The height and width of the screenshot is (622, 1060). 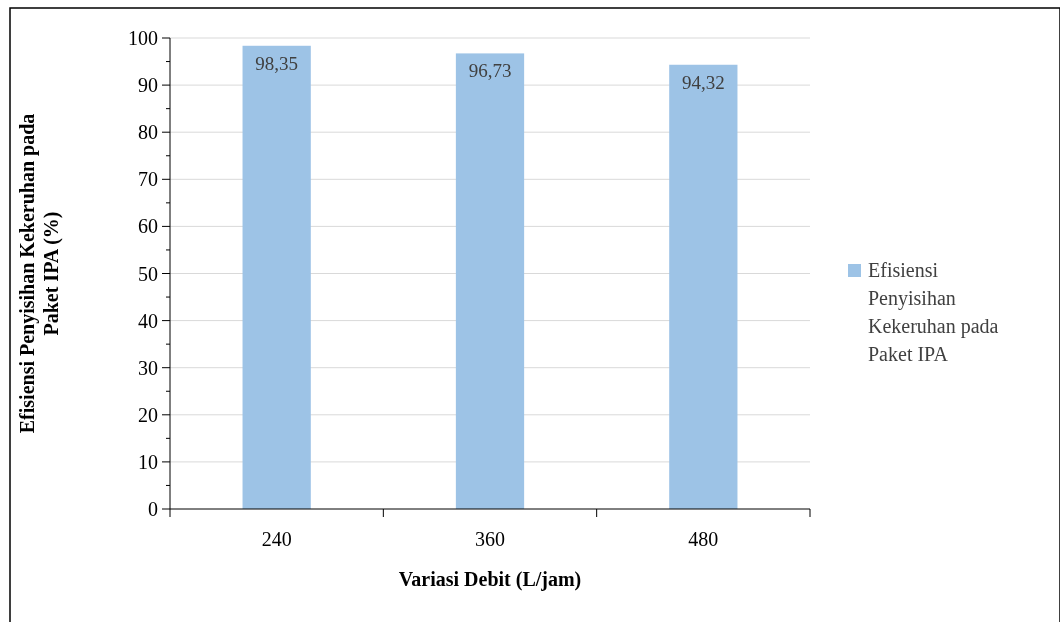 I want to click on y-axis-title: Efisiensi Penyisihan Kekeruhan pada Paket IPA (%), so click(x=39, y=273).